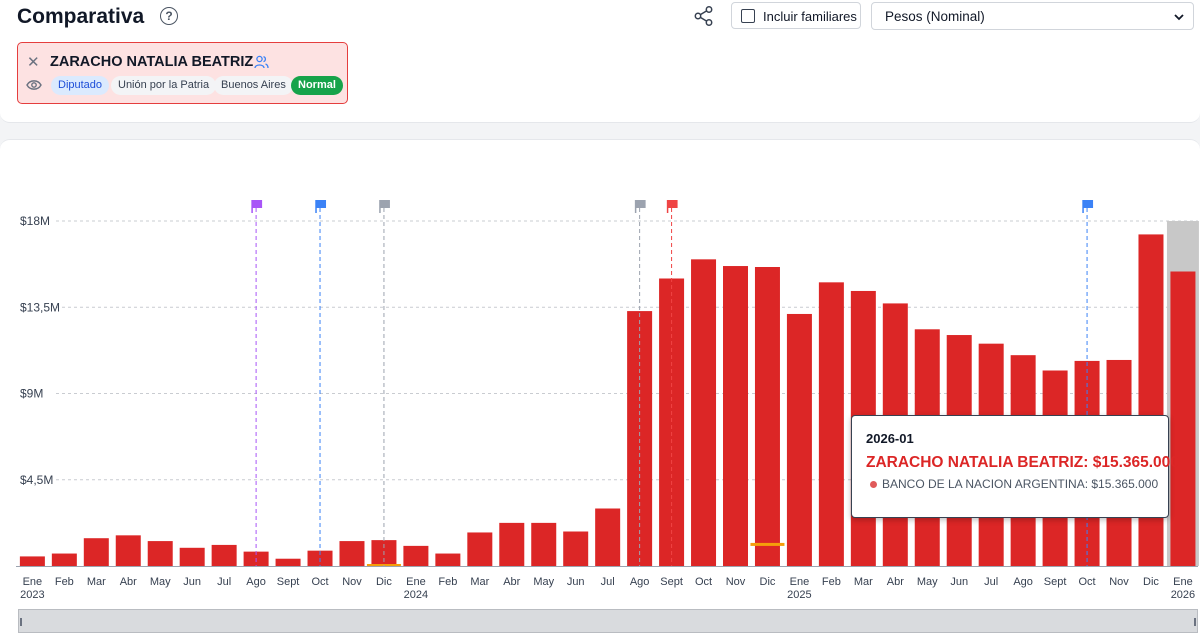 This screenshot has width=1200, height=638. I want to click on event-marker, so click(767, 544).